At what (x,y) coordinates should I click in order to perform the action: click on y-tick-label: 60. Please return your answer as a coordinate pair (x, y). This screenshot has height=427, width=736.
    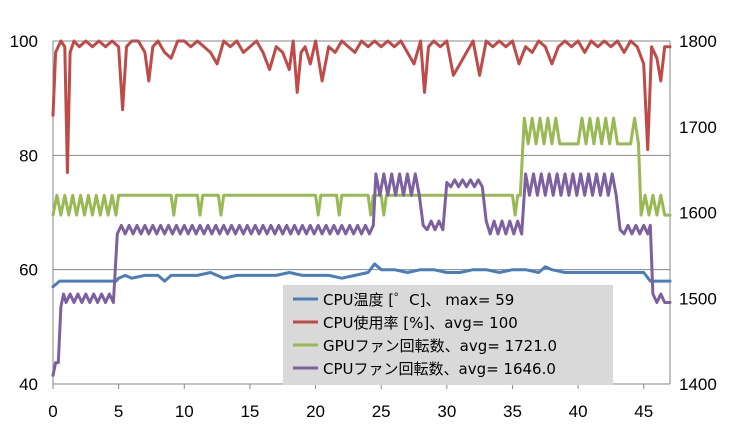
    Looking at the image, I should click on (28, 270).